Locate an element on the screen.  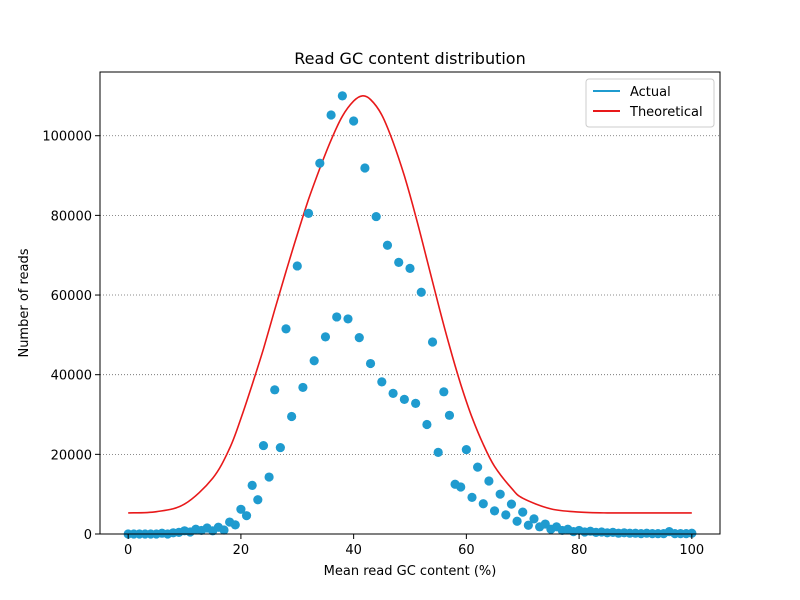
x-axis-label: Mean read GC content (%) is located at coordinates (410, 571).